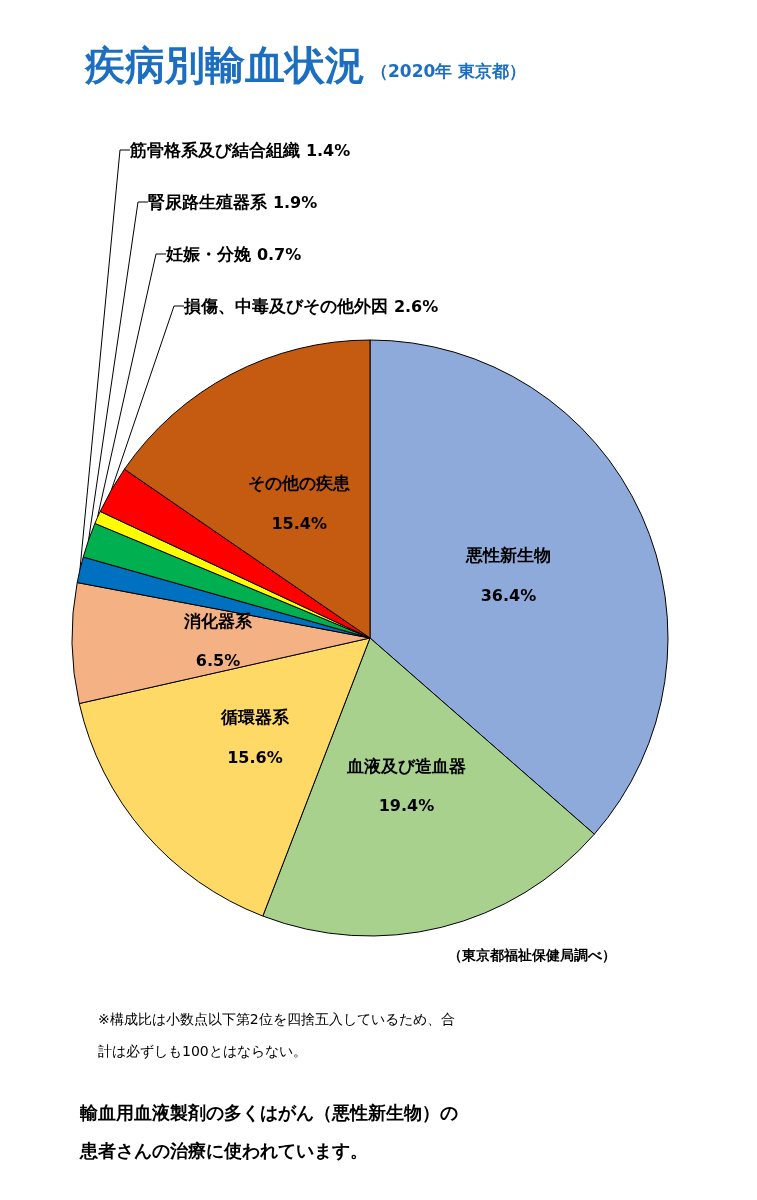 The image size is (757, 1200). Describe the element at coordinates (268, 1131) in the screenshot. I see `text: 輸血用血液製剤の多くはがん（悪性新生物）の患者さんの治療に使われています。` at that location.